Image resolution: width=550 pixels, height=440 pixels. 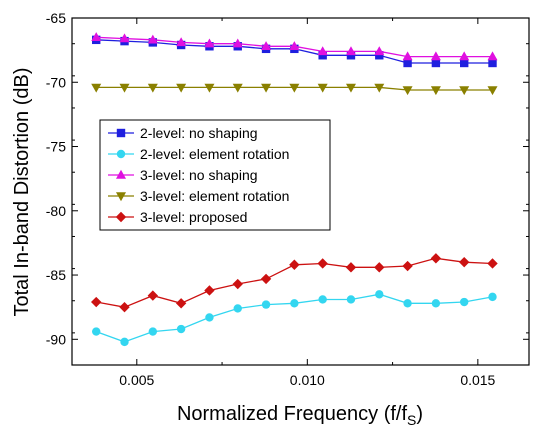 I want to click on y-tick-label: -70, so click(x=56, y=82).